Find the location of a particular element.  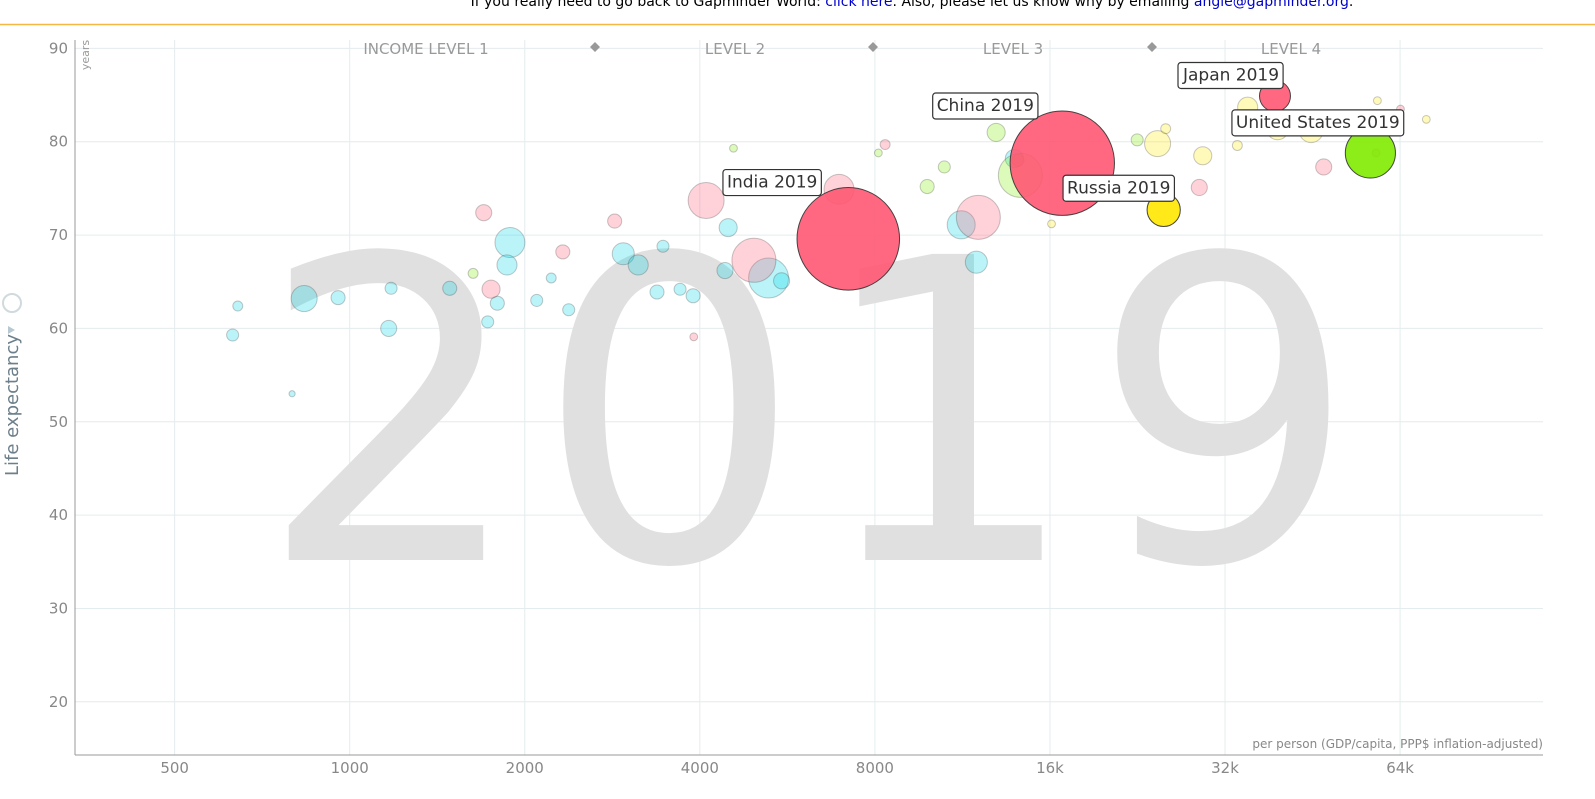

banner-text: . is located at coordinates (1351, 5).